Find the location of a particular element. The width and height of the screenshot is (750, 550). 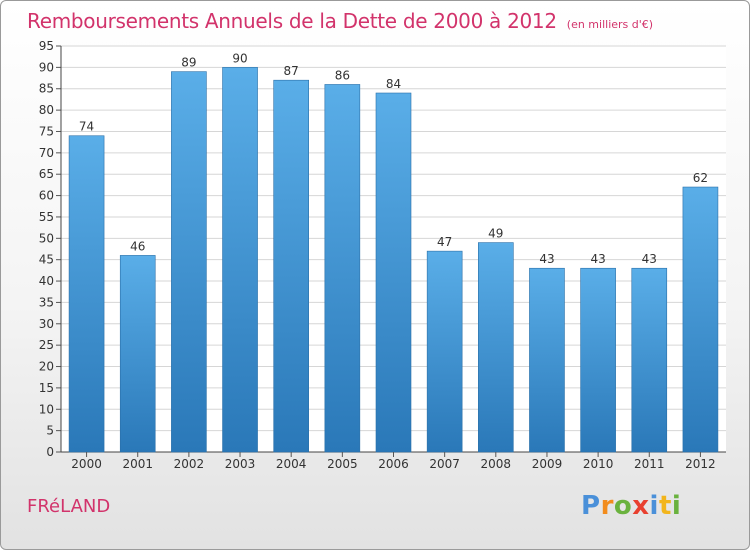

bar-value-label: 47 is located at coordinates (444, 242).